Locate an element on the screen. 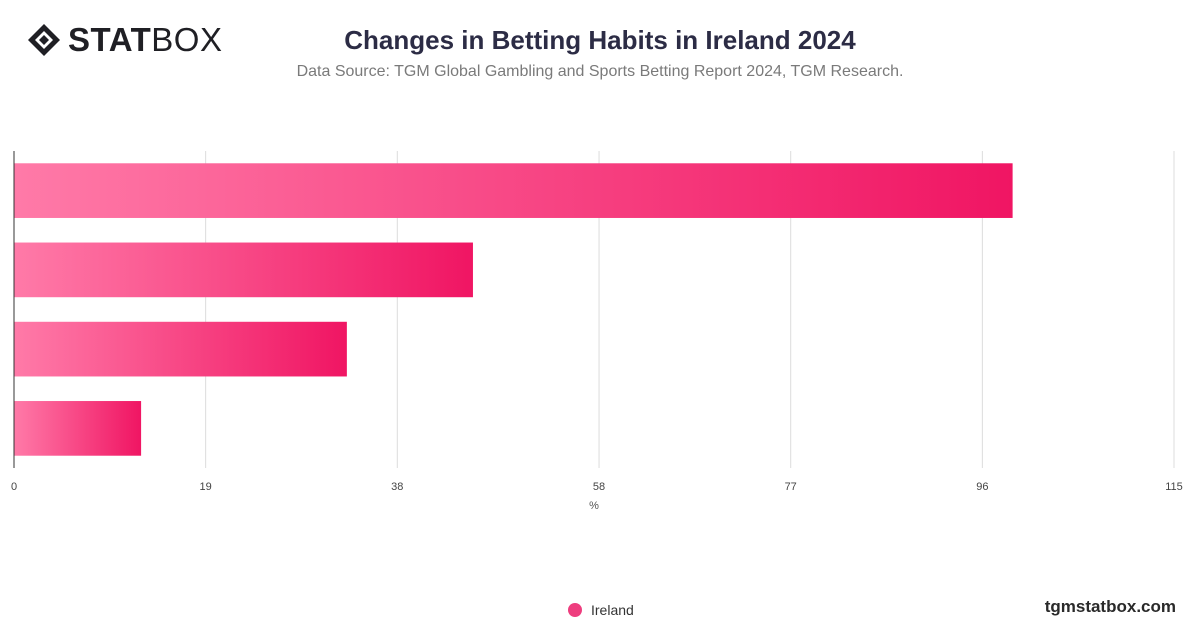 The height and width of the screenshot is (628, 1200). legend: Ireland is located at coordinates (601, 610).